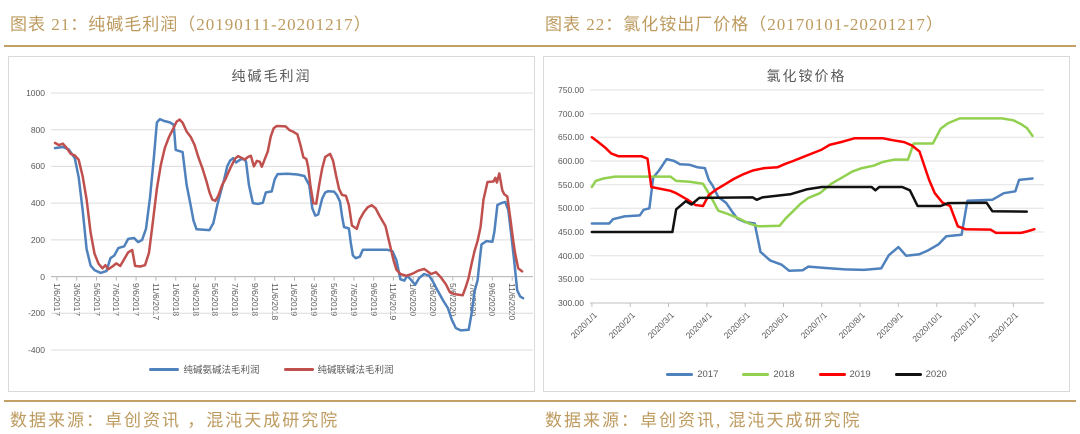  What do you see at coordinates (355, 370) in the screenshot?
I see `legend-label: 纯碱联碱法毛利润` at bounding box center [355, 370].